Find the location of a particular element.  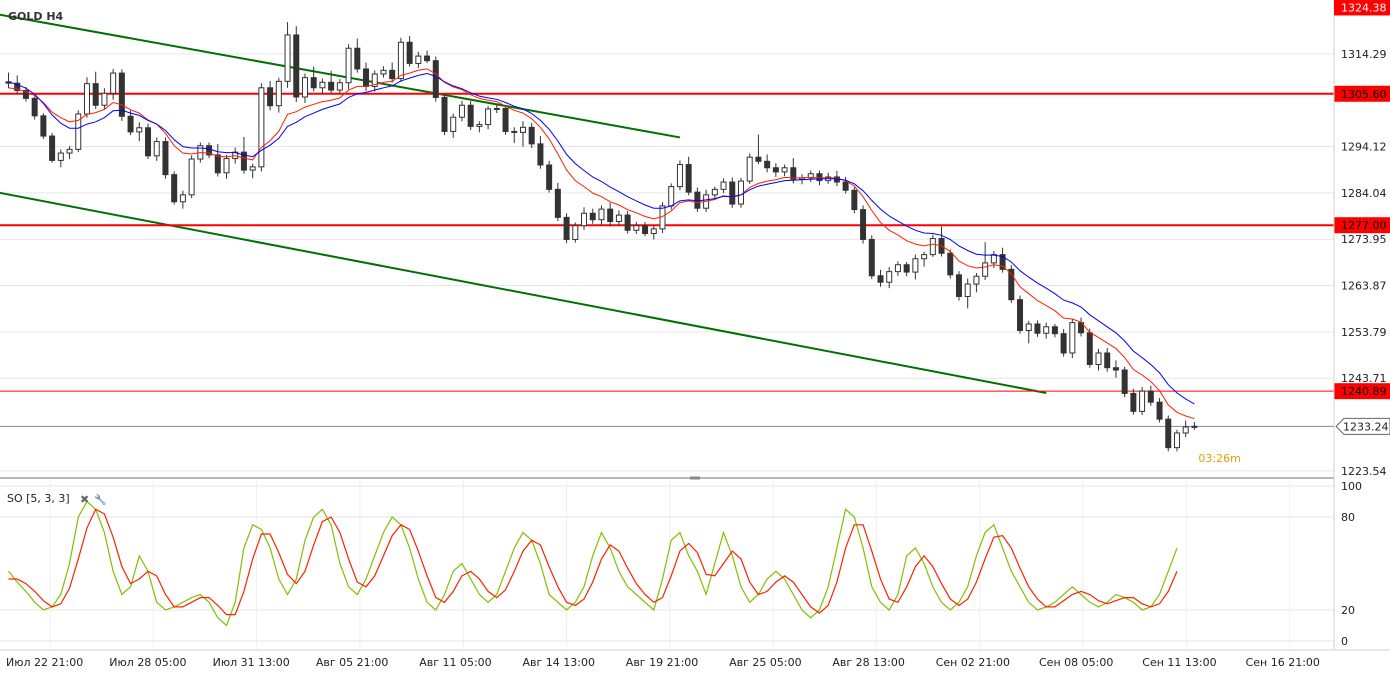

time-tick-label: Авг 11 05:00 is located at coordinates (455, 662).